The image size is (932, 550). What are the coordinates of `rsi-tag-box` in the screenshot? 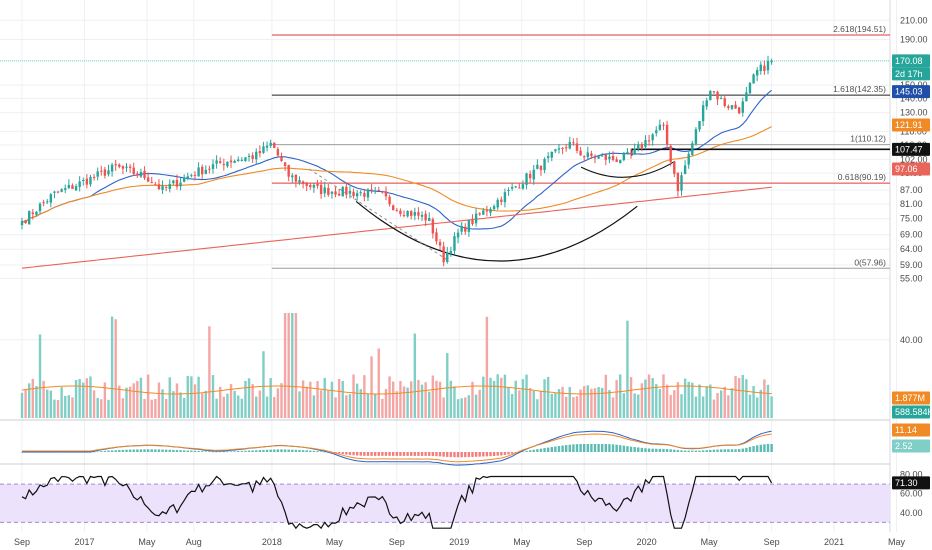 It's located at (911, 483).